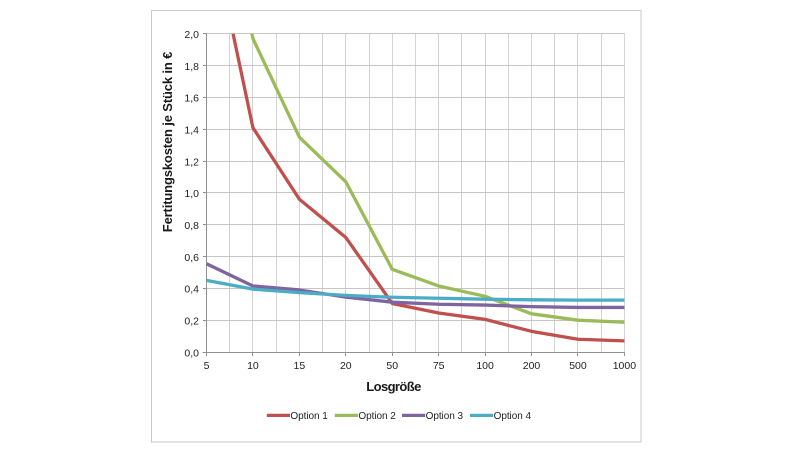  What do you see at coordinates (191, 321) in the screenshot?
I see `svg-text: 0,2` at bounding box center [191, 321].